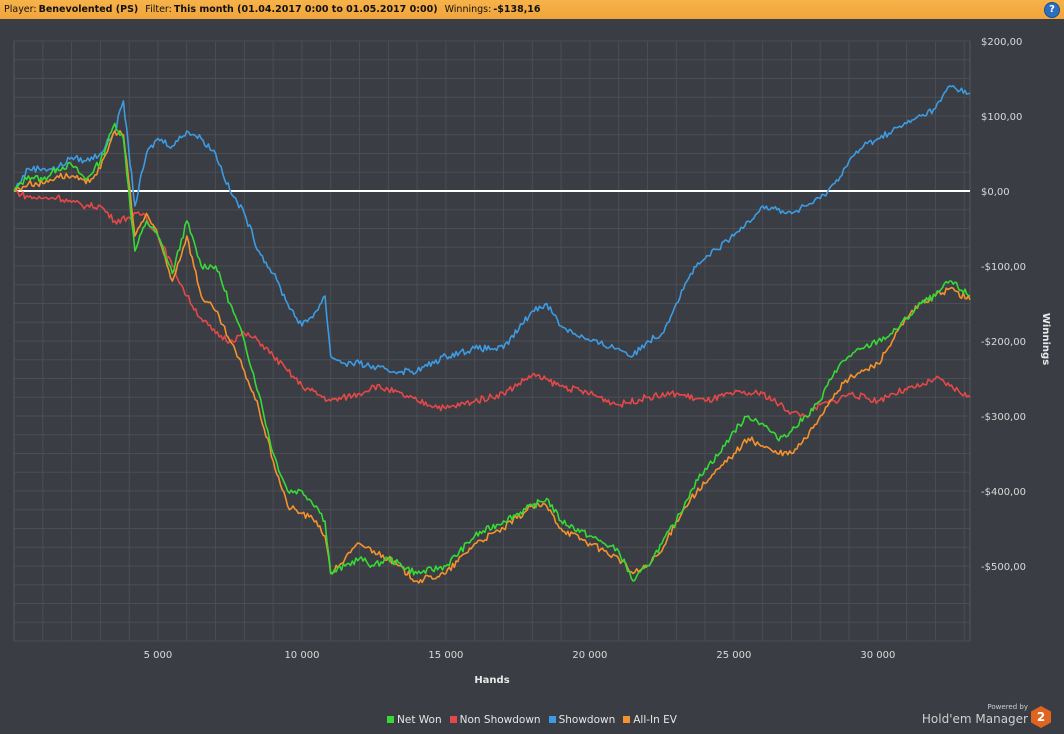  What do you see at coordinates (1041, 717) in the screenshot?
I see `hm2-logo-icon: 2` at bounding box center [1041, 717].